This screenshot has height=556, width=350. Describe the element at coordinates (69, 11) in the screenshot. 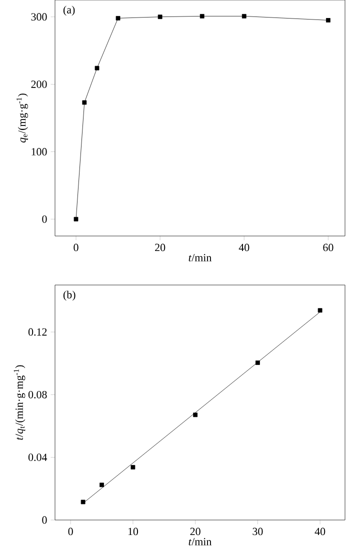

I see `annotation: (a)` at that location.